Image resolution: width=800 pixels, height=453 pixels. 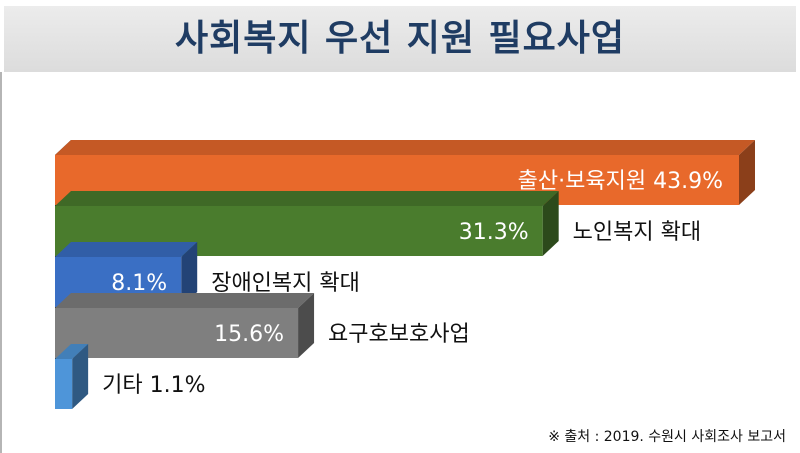 I want to click on bar-label-1: 출산·보육지원 43.9%, so click(x=620, y=181).